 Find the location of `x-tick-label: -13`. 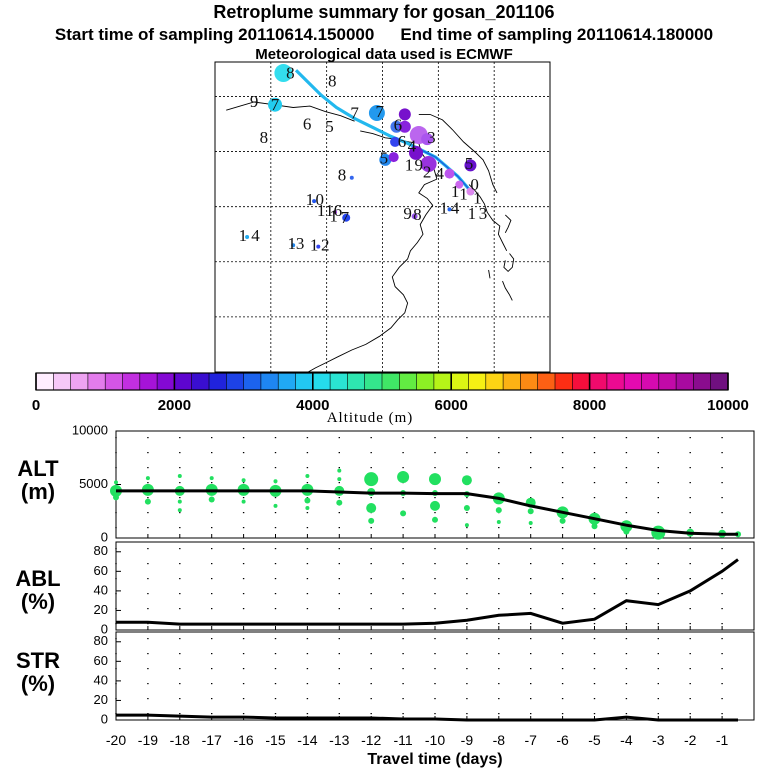

x-tick-label: -13 is located at coordinates (339, 740).